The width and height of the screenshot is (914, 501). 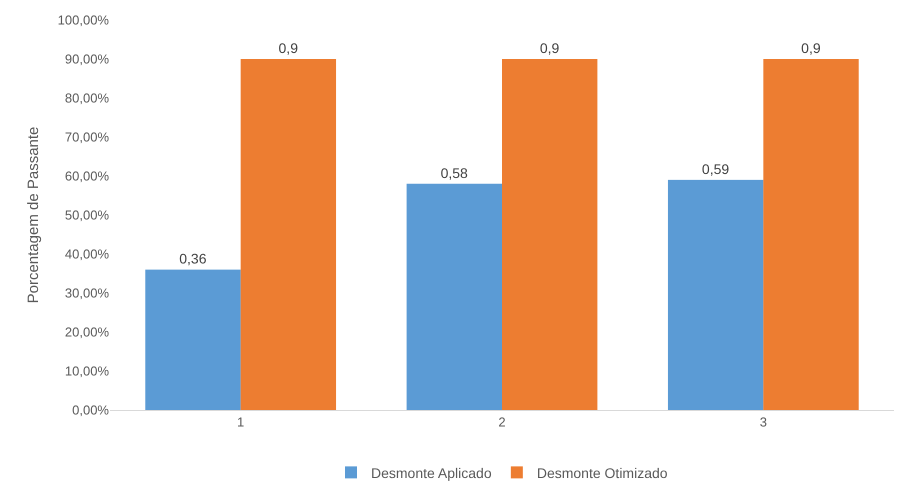 I want to click on x-tick-label: 1, so click(x=240, y=422).